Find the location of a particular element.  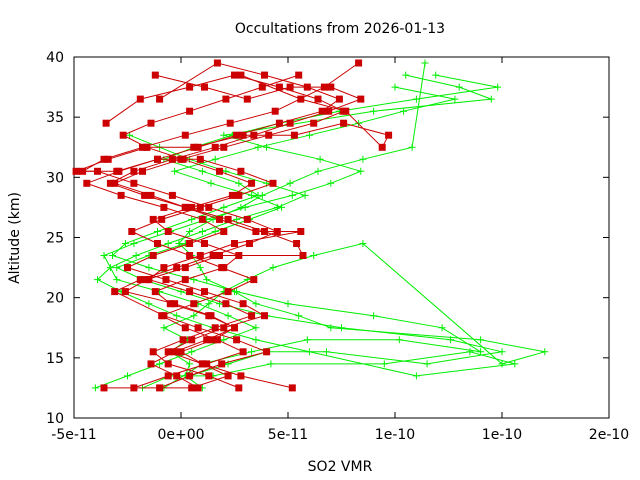

x-tick-label: -5e-11 is located at coordinates (73, 435).